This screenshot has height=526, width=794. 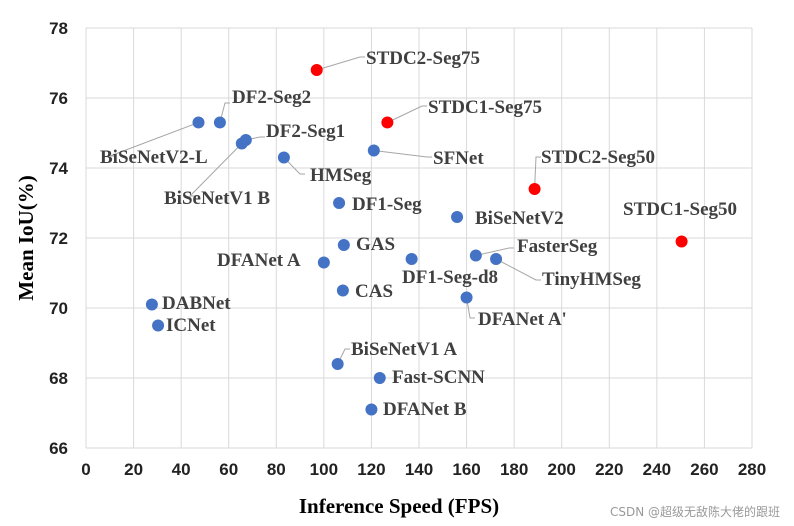 I want to click on watermark: CSDN @超级无敌陈大佬的跟班, so click(x=694, y=512).